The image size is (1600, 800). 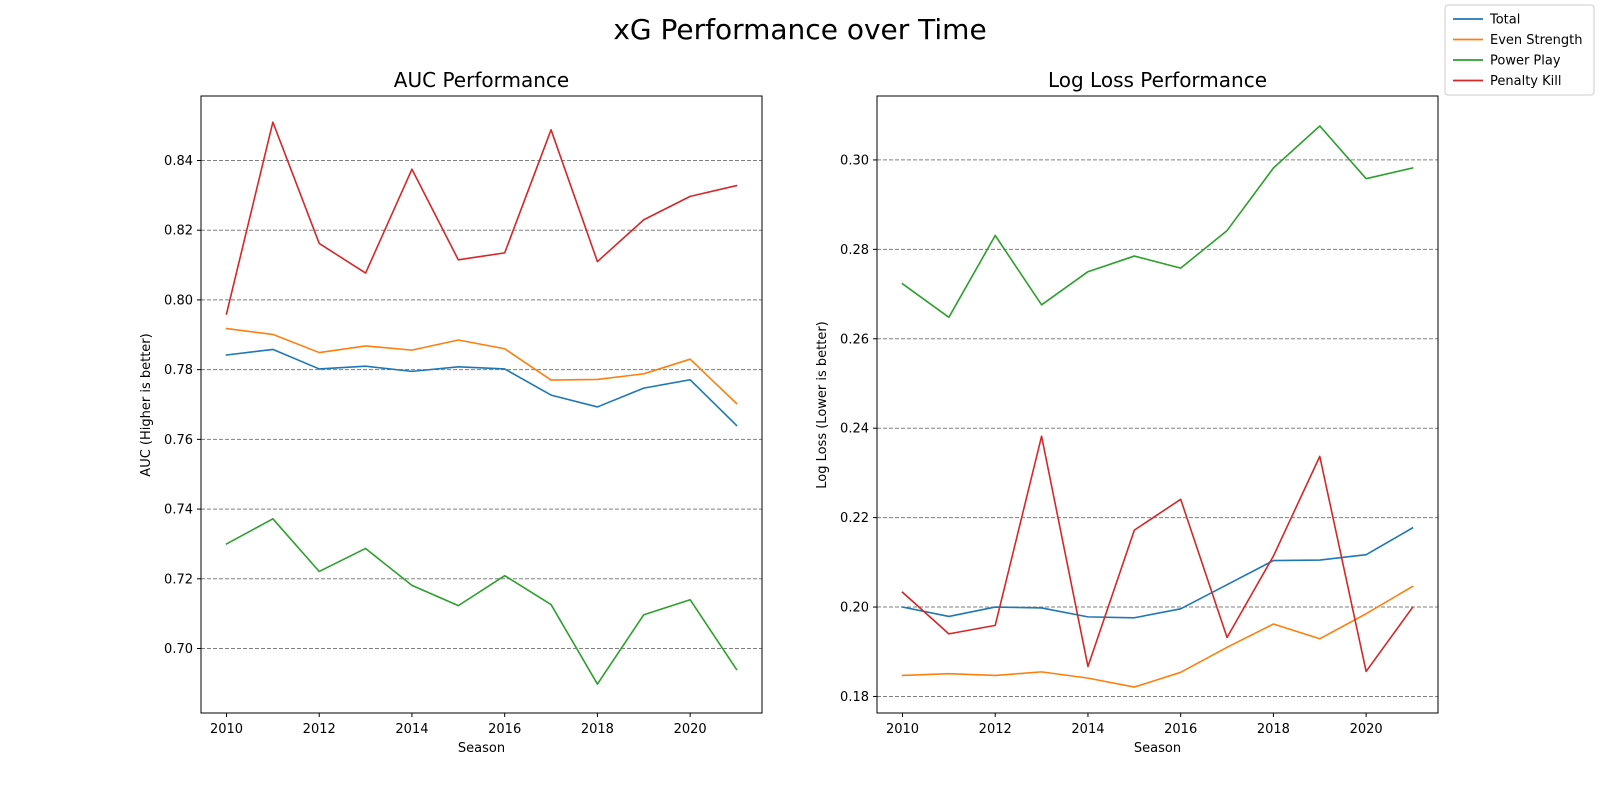 What do you see at coordinates (1087, 729) in the screenshot?
I see `log-loss-x-tick-label: 2014` at bounding box center [1087, 729].